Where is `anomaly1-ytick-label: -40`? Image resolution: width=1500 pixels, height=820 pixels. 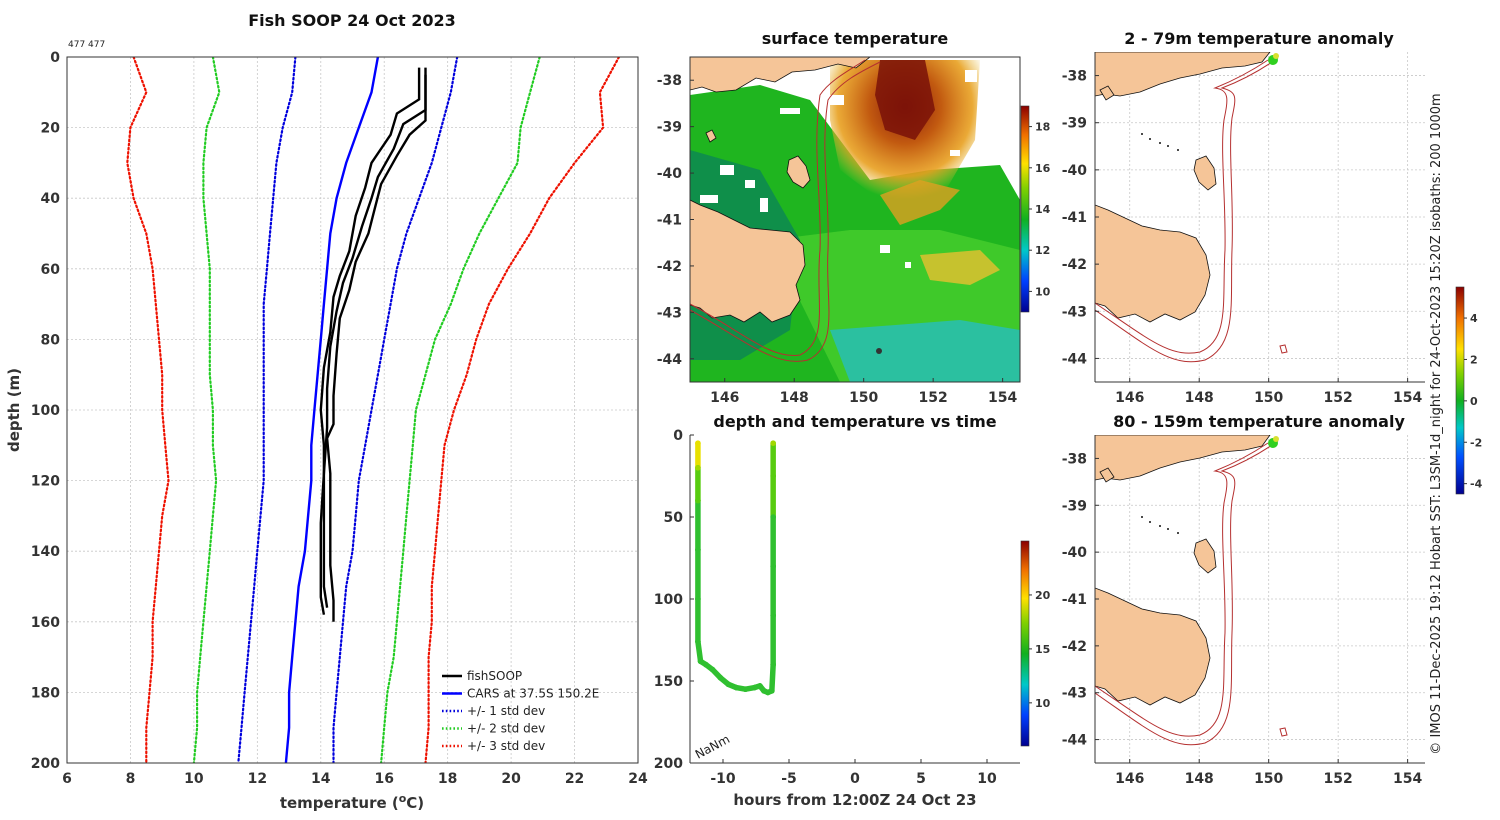 anomaly1-ytick-label: -40 is located at coordinates (1075, 171).